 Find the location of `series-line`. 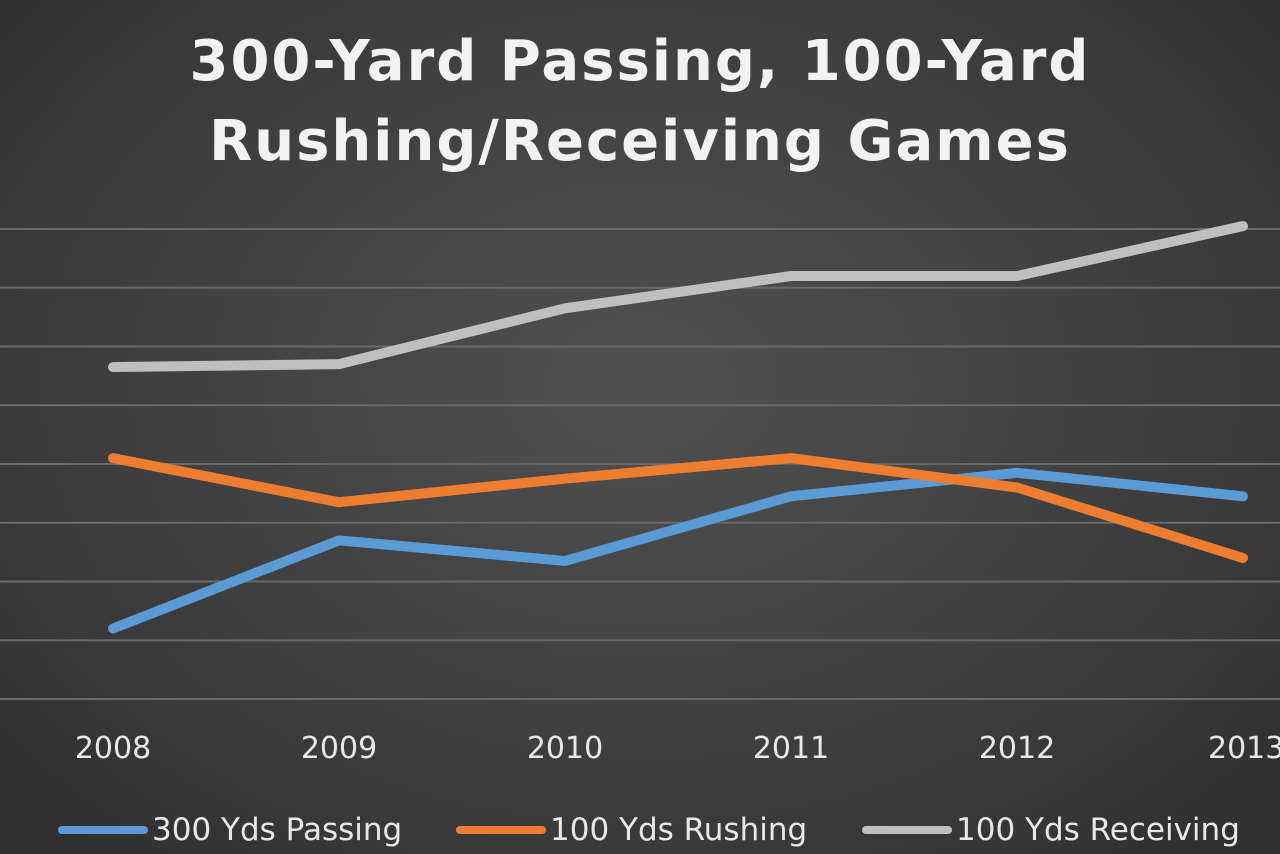

series-line is located at coordinates (678, 508).